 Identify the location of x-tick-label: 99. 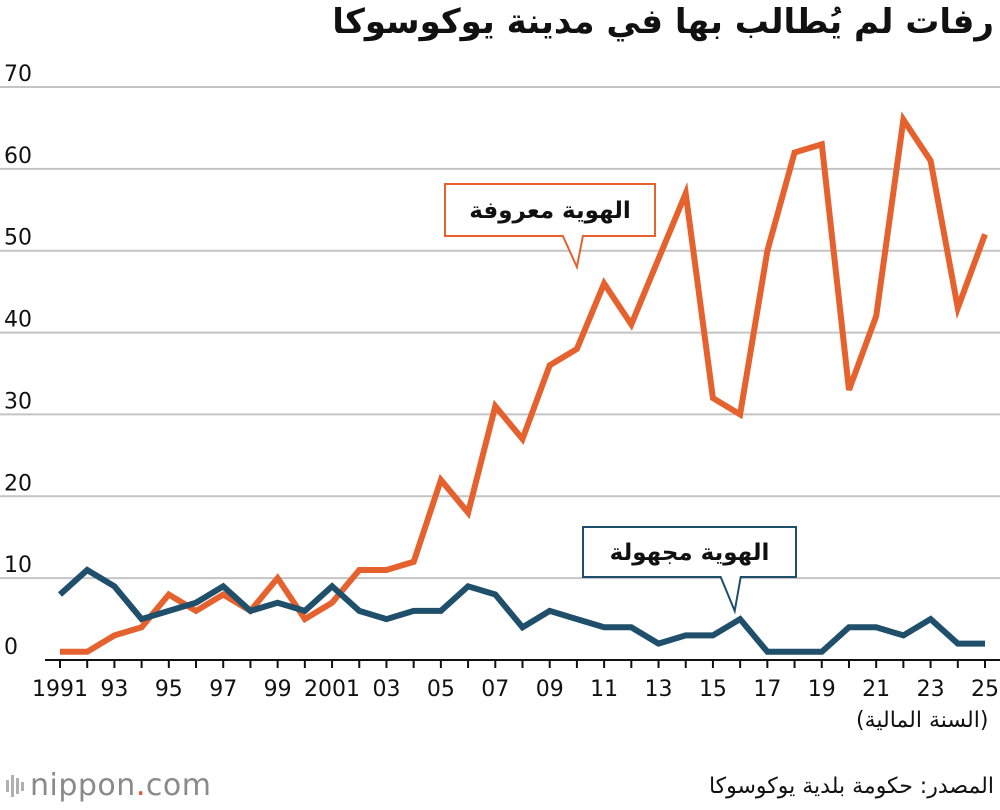
(278, 689).